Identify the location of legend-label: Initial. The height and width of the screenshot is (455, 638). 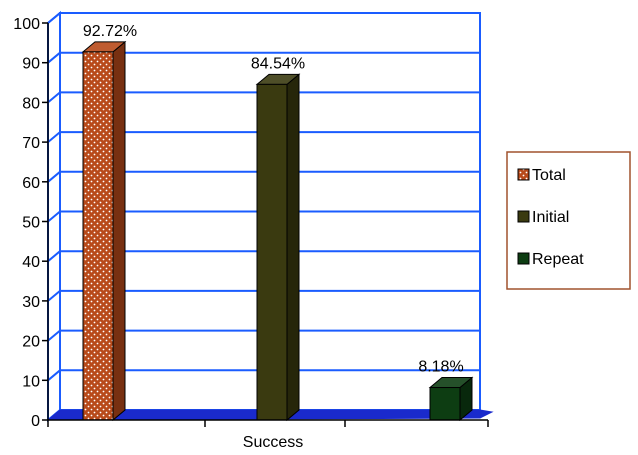
(550, 217).